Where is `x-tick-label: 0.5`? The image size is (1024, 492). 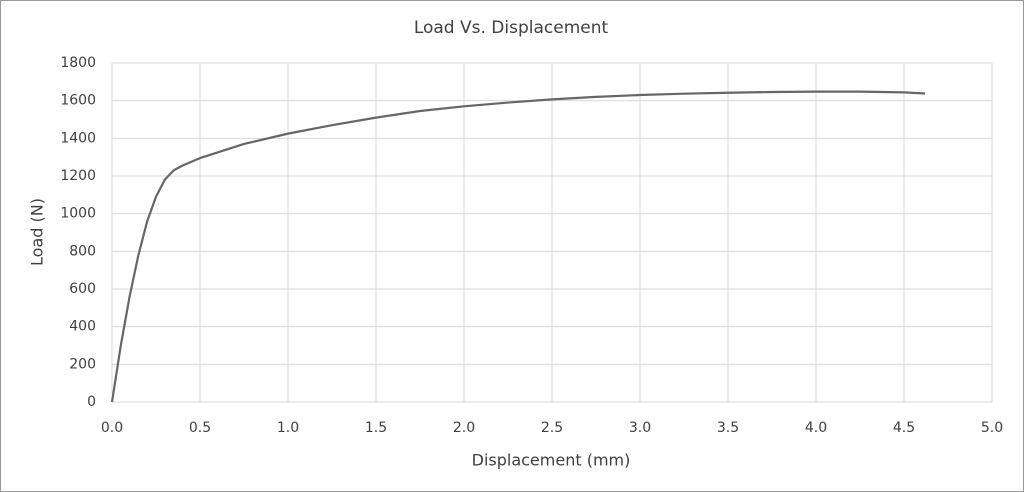 x-tick-label: 0.5 is located at coordinates (200, 428).